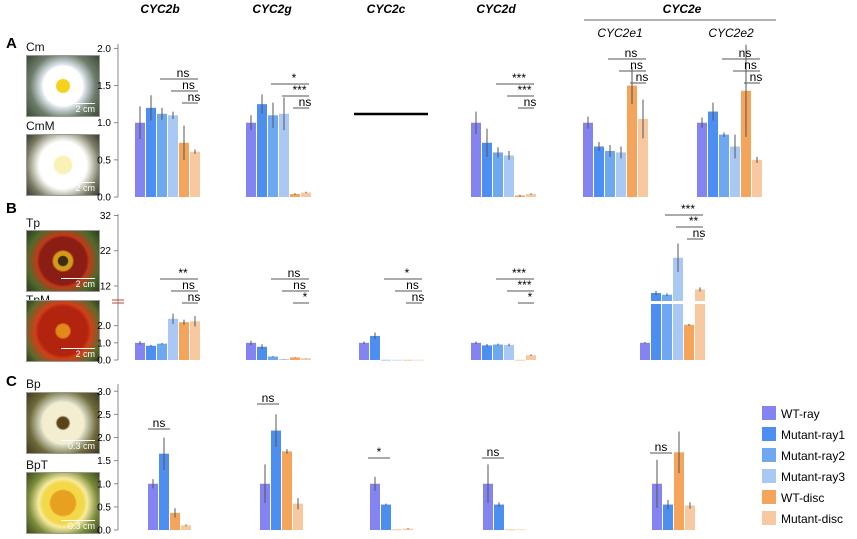 This screenshot has height=539, width=857. What do you see at coordinates (106, 251) in the screenshot?
I see `panel-b-y-tick-label: 22` at bounding box center [106, 251].